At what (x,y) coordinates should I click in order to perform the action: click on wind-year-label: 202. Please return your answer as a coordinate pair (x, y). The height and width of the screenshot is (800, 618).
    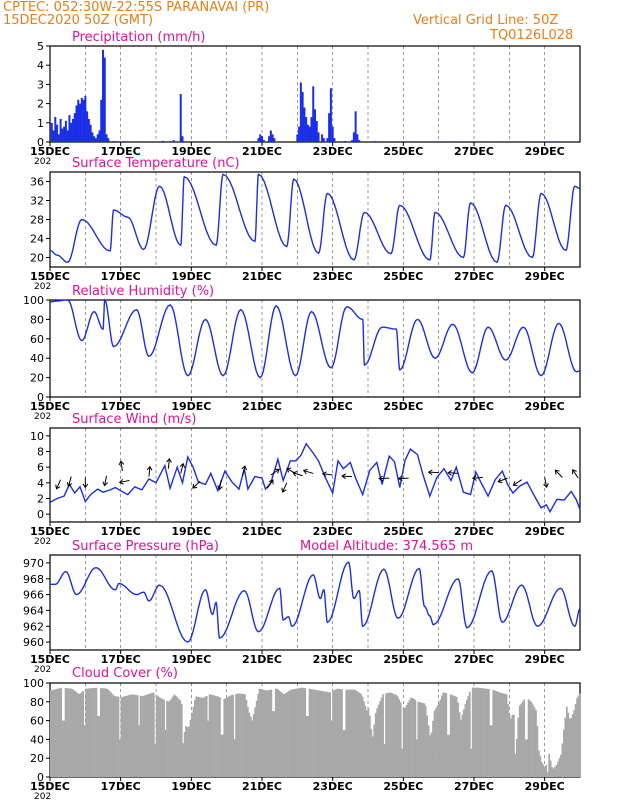
    Looking at the image, I should click on (42, 542).